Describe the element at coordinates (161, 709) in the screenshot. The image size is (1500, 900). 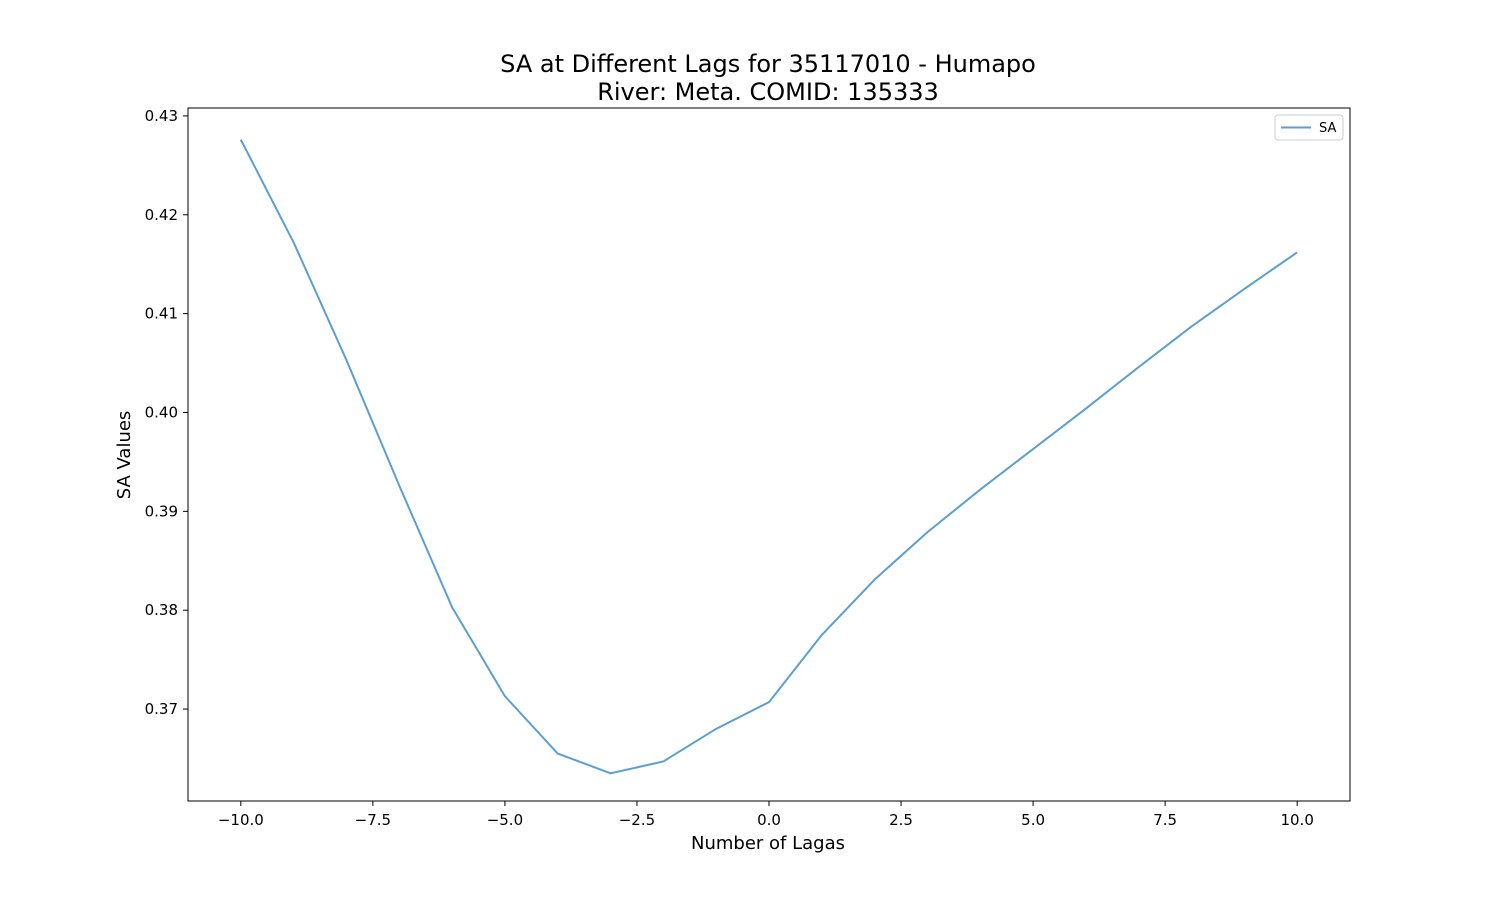
I see `y-tick-label: 0.37` at that location.